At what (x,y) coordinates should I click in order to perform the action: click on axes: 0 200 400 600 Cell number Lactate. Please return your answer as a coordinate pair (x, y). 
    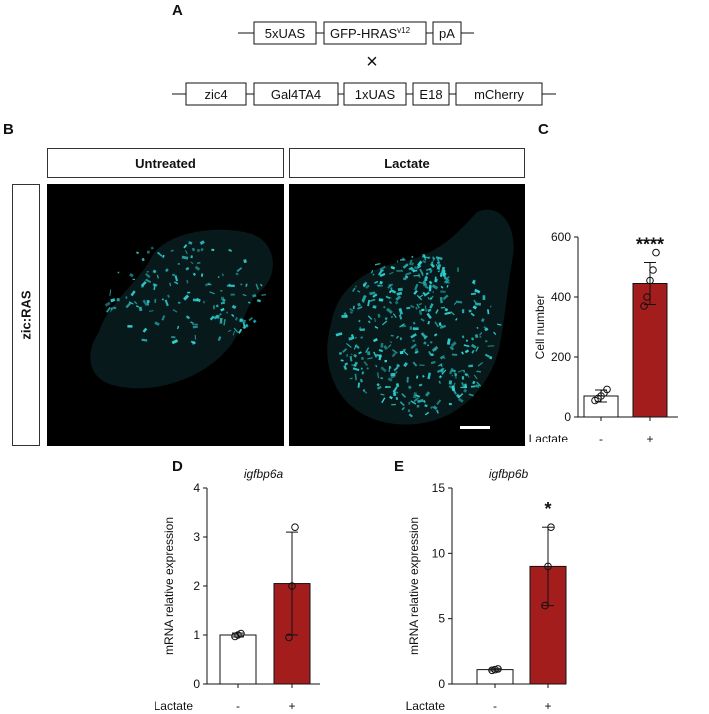
    Looking at the image, I should click on (603, 336).